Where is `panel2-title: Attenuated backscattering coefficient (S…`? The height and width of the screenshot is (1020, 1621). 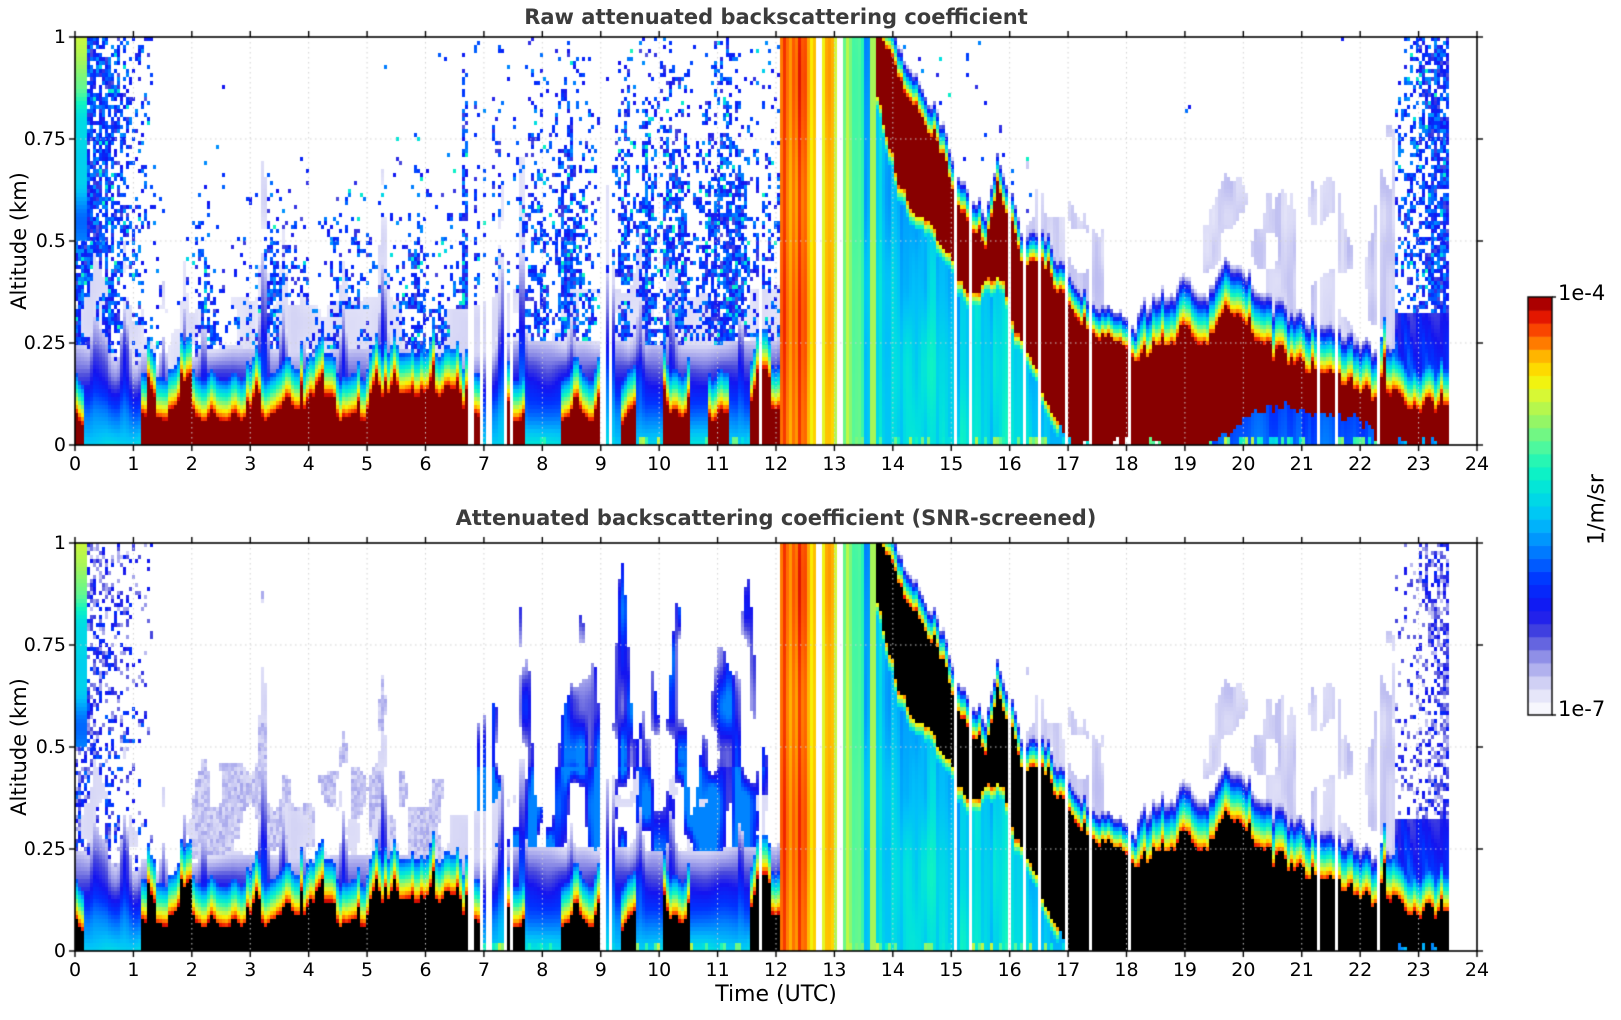 panel2-title: Attenuated backscattering coefficient (S… is located at coordinates (776, 518).